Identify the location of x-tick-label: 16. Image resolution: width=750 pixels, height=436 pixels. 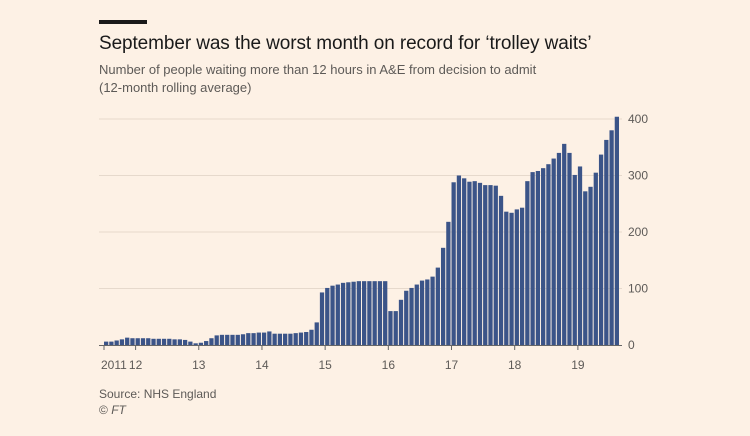
(389, 365).